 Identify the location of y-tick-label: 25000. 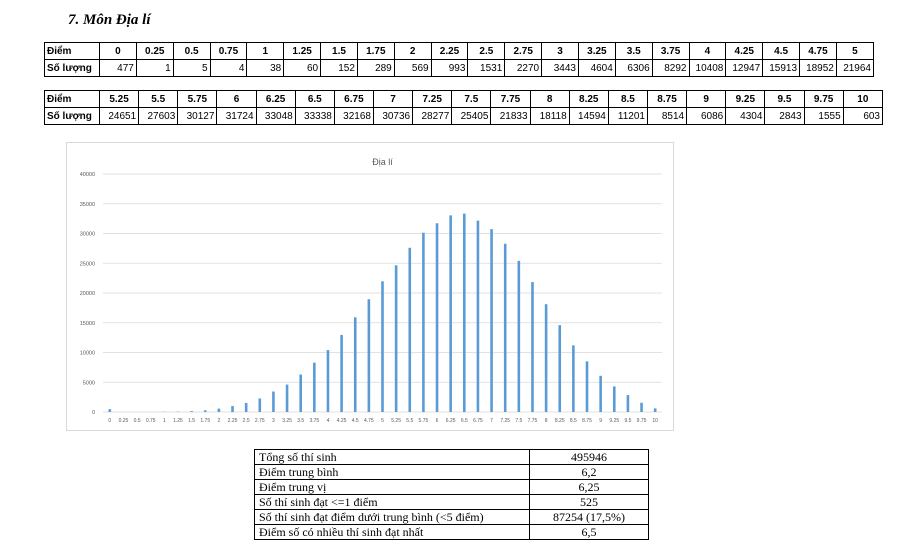
(87, 264).